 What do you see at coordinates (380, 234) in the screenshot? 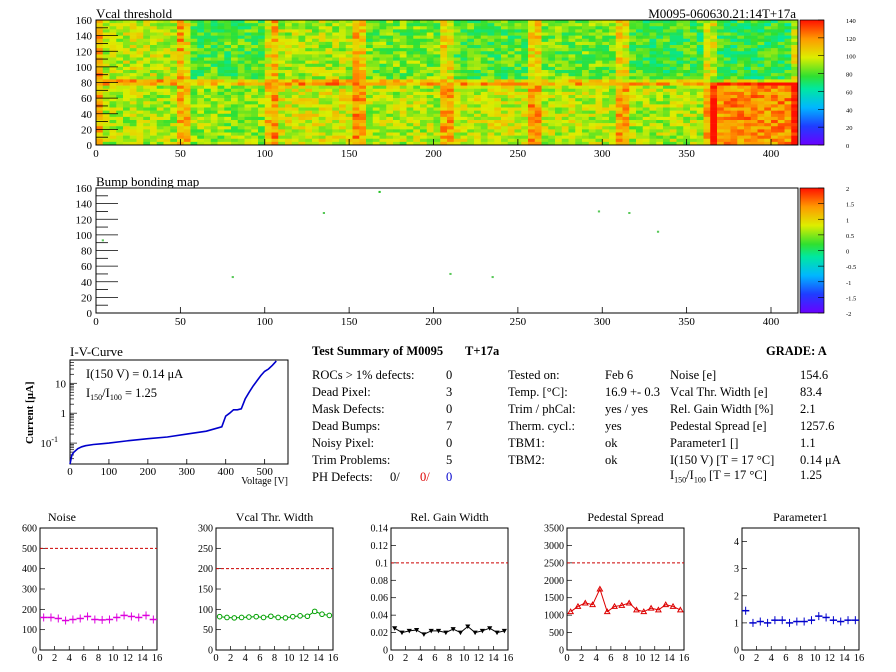
I see `bump-points` at bounding box center [380, 234].